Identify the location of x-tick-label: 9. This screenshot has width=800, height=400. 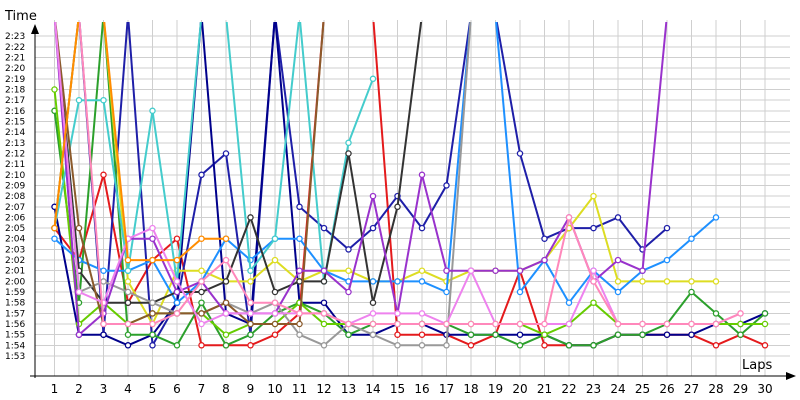
(251, 389).